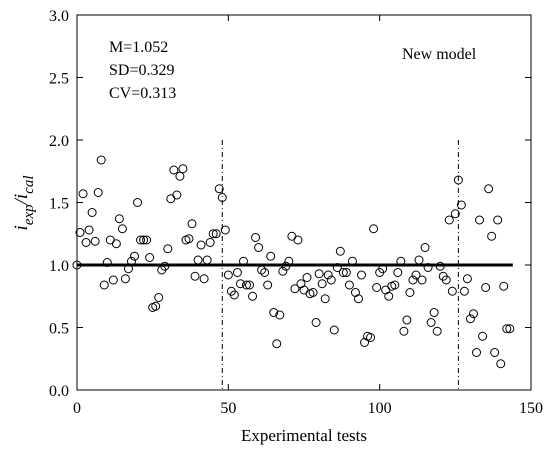 The width and height of the screenshot is (550, 452). Describe the element at coordinates (21, 227) in the screenshot. I see `y-label-main: i` at that location.